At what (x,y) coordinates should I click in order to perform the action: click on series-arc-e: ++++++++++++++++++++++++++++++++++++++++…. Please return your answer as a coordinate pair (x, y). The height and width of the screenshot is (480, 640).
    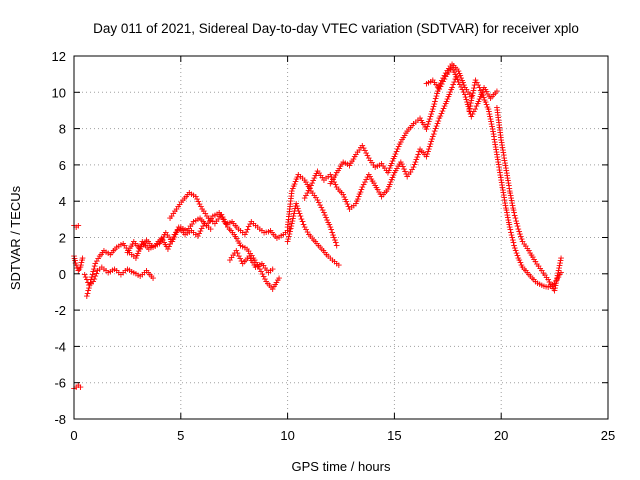
    Looking at the image, I should click on (189, 254).